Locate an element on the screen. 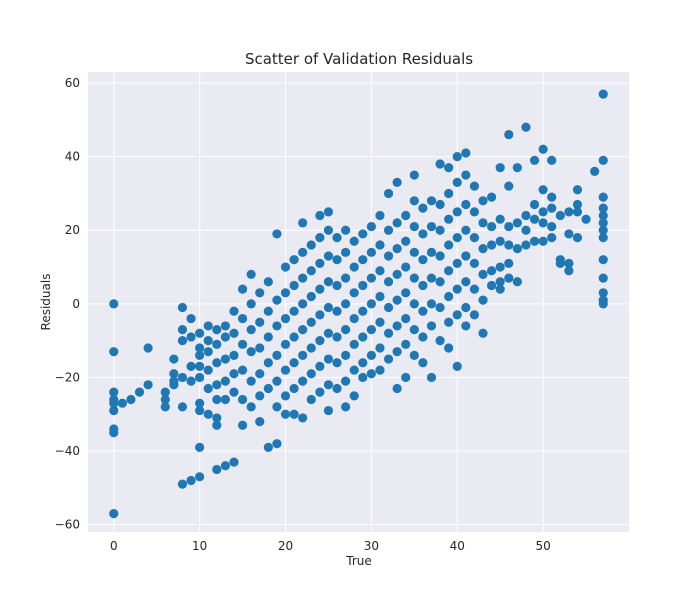 Image resolution: width=700 pixels, height=600 pixels. x-tick-label: 20 is located at coordinates (285, 546).